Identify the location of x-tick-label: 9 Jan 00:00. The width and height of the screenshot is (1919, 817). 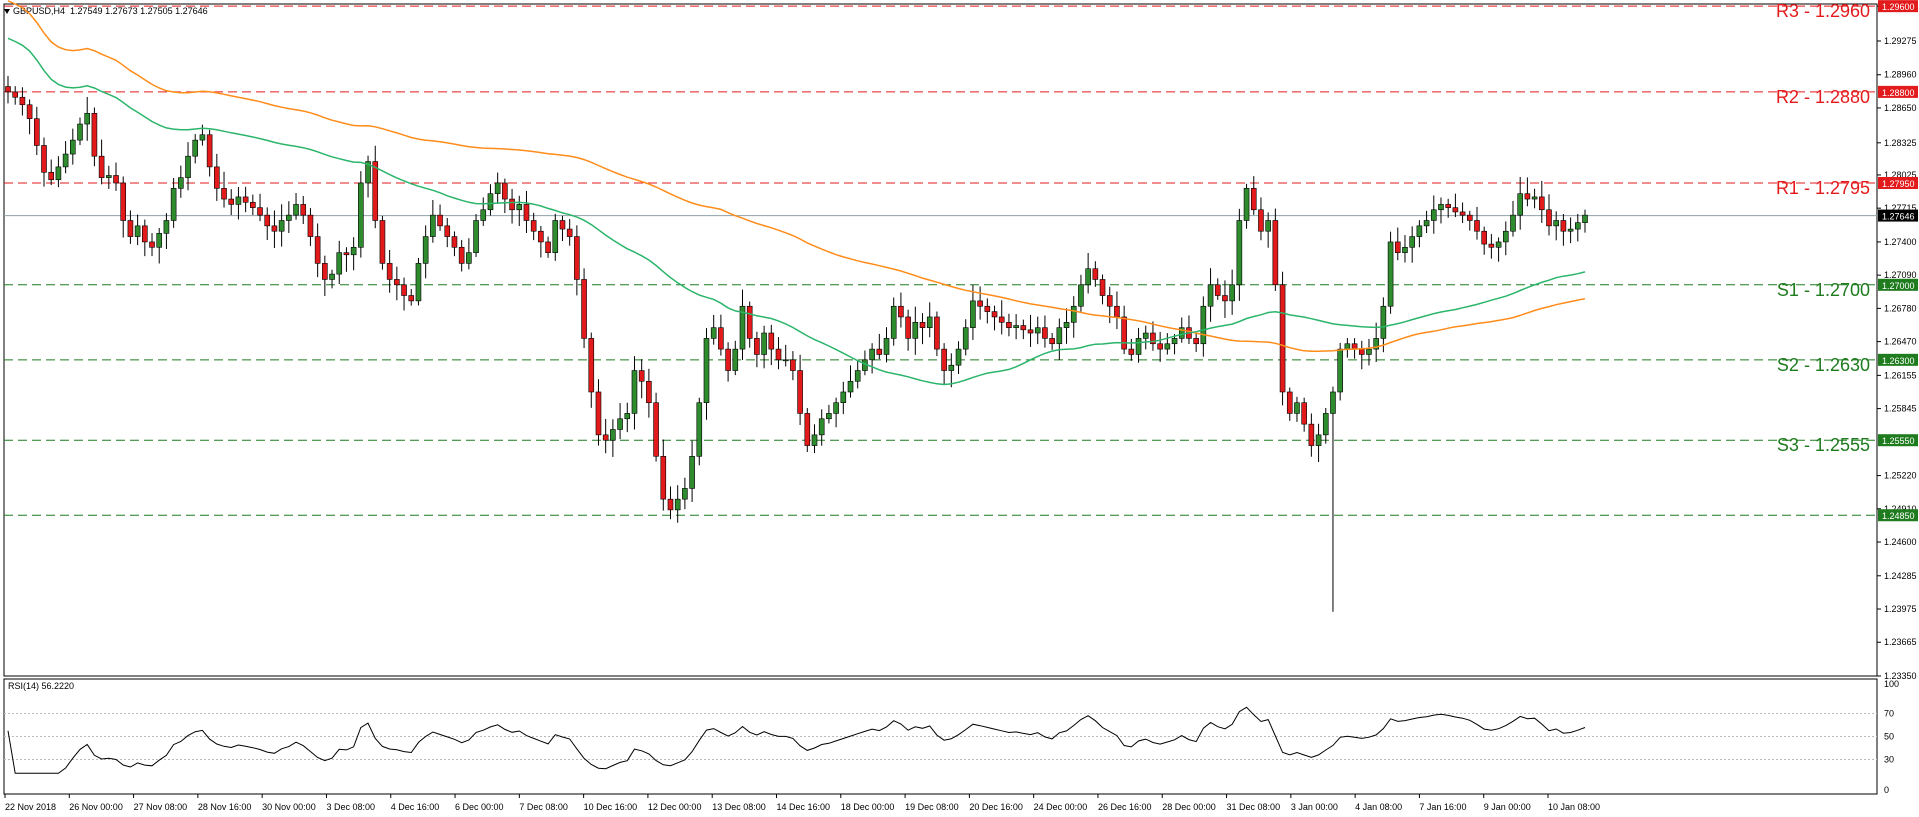
(1507, 807).